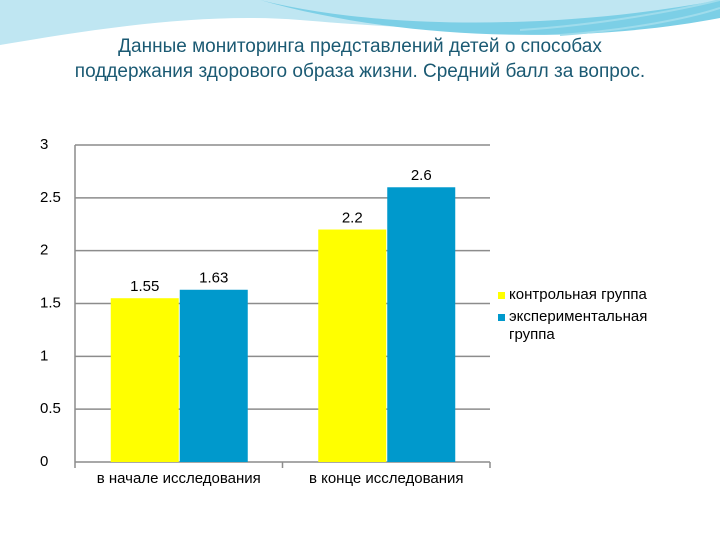  What do you see at coordinates (352, 218) in the screenshot?
I see `data-label: 2.2` at bounding box center [352, 218].